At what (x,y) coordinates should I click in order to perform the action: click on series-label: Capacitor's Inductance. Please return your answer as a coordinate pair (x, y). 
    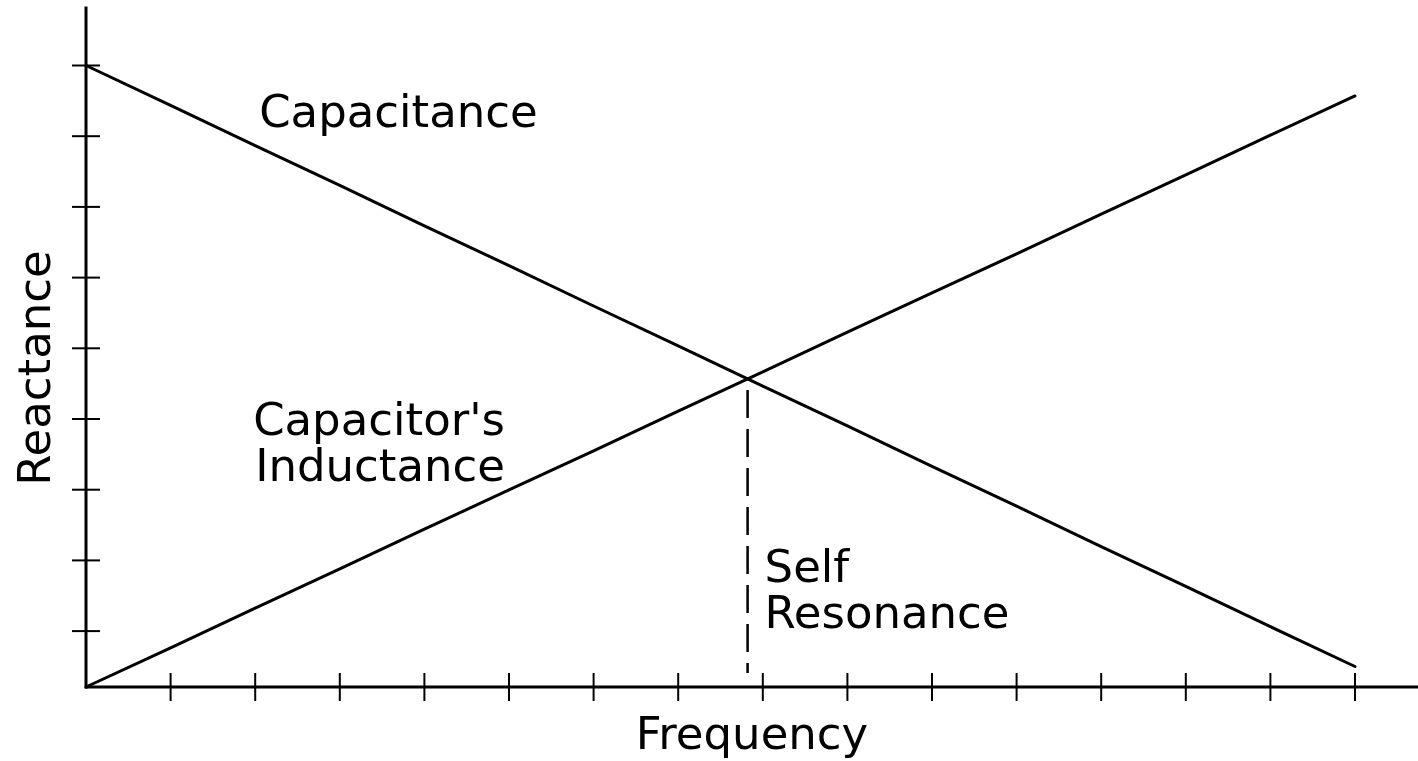
    Looking at the image, I should click on (379, 442).